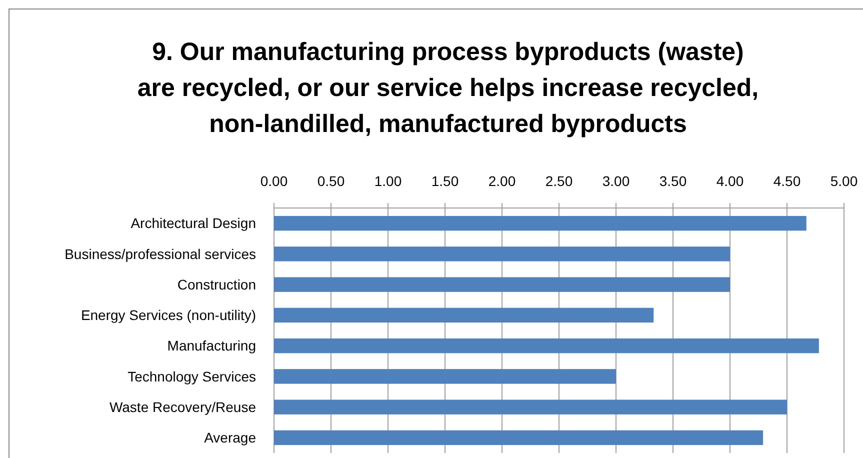  Describe the element at coordinates (168, 315) in the screenshot. I see `y-tick-label: Energy Services (non-utility)` at that location.